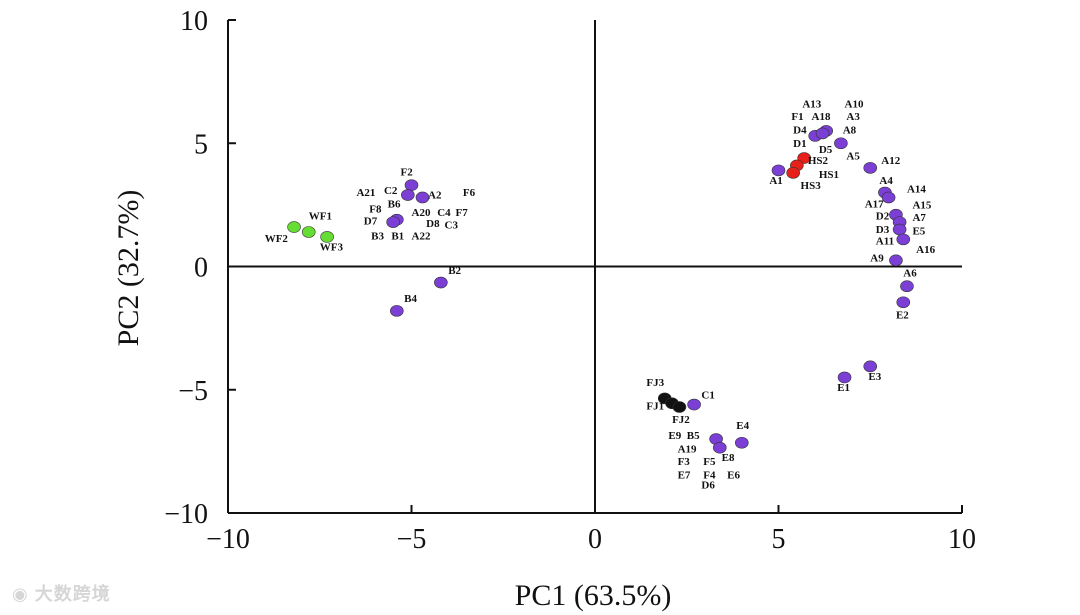  I want to click on point-label: F6, so click(469, 193).